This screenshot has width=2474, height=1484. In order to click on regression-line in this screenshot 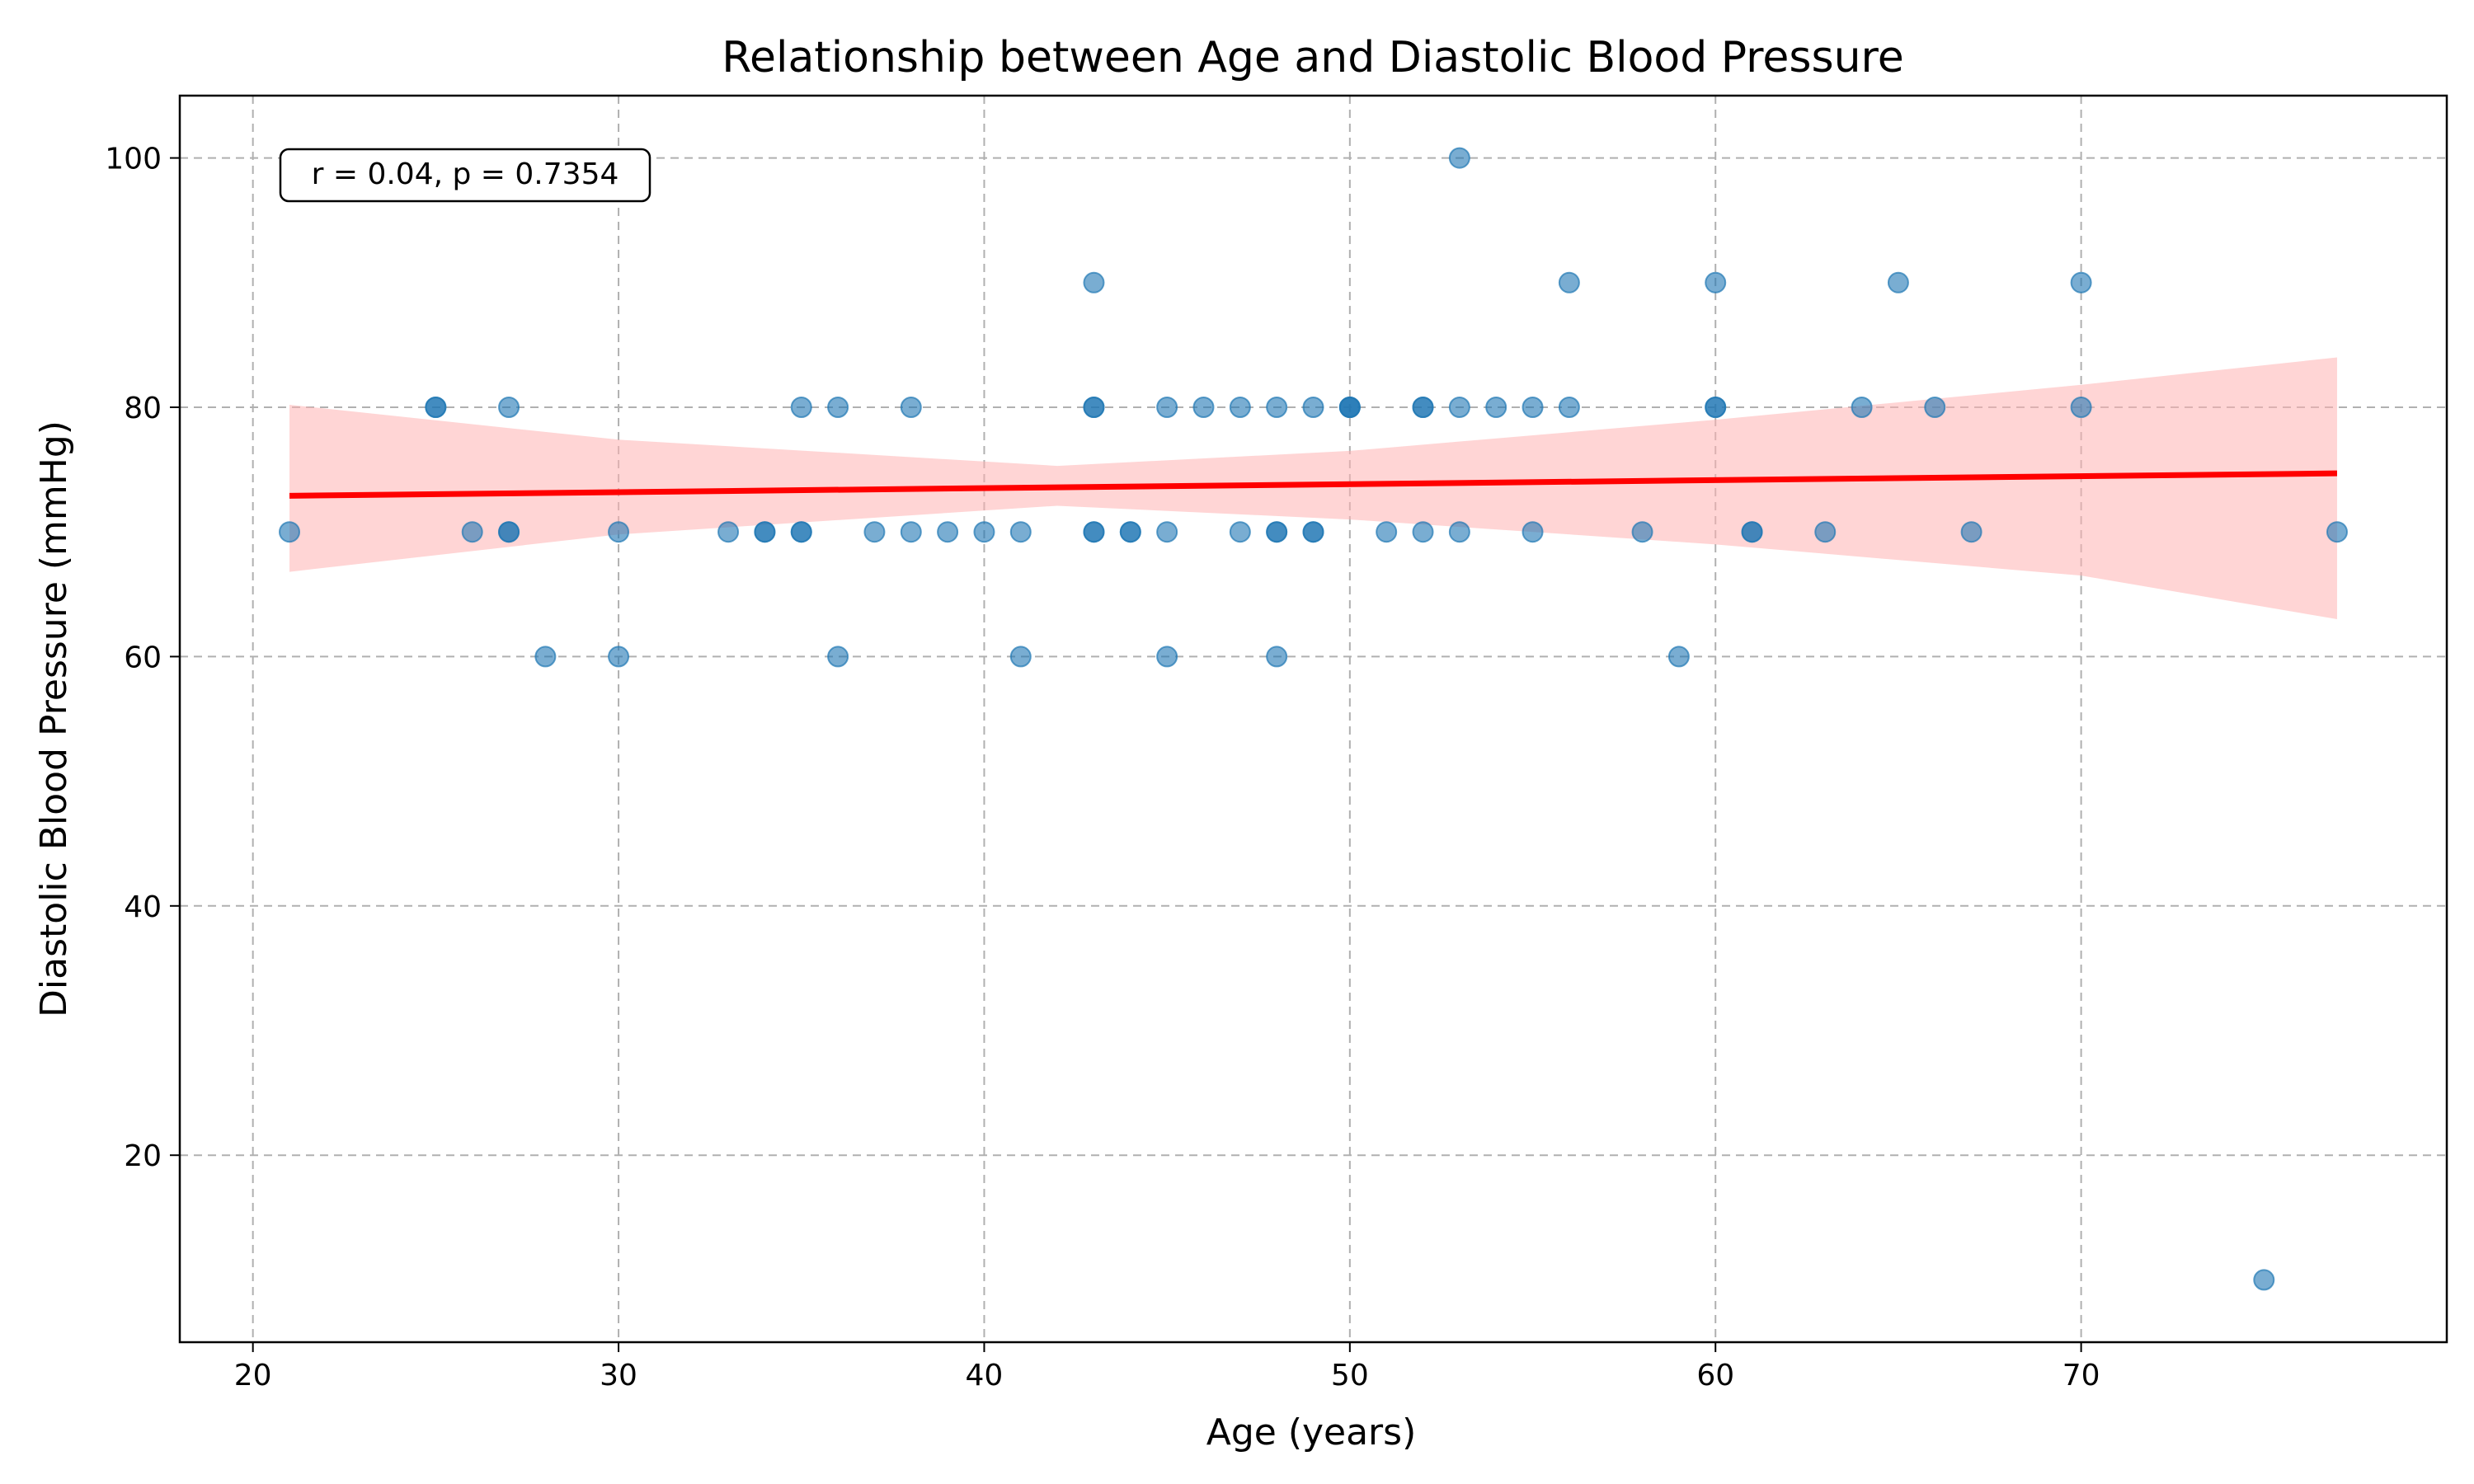, I will do `click(1313, 484)`.